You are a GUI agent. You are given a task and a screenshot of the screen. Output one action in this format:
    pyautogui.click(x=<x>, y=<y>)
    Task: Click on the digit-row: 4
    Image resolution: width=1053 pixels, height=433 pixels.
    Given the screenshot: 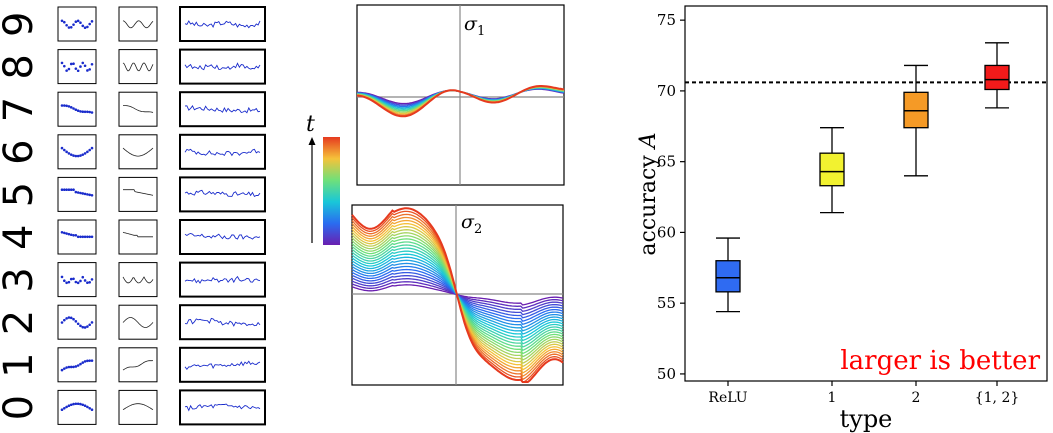 What is the action you would take?
    pyautogui.click(x=133, y=237)
    